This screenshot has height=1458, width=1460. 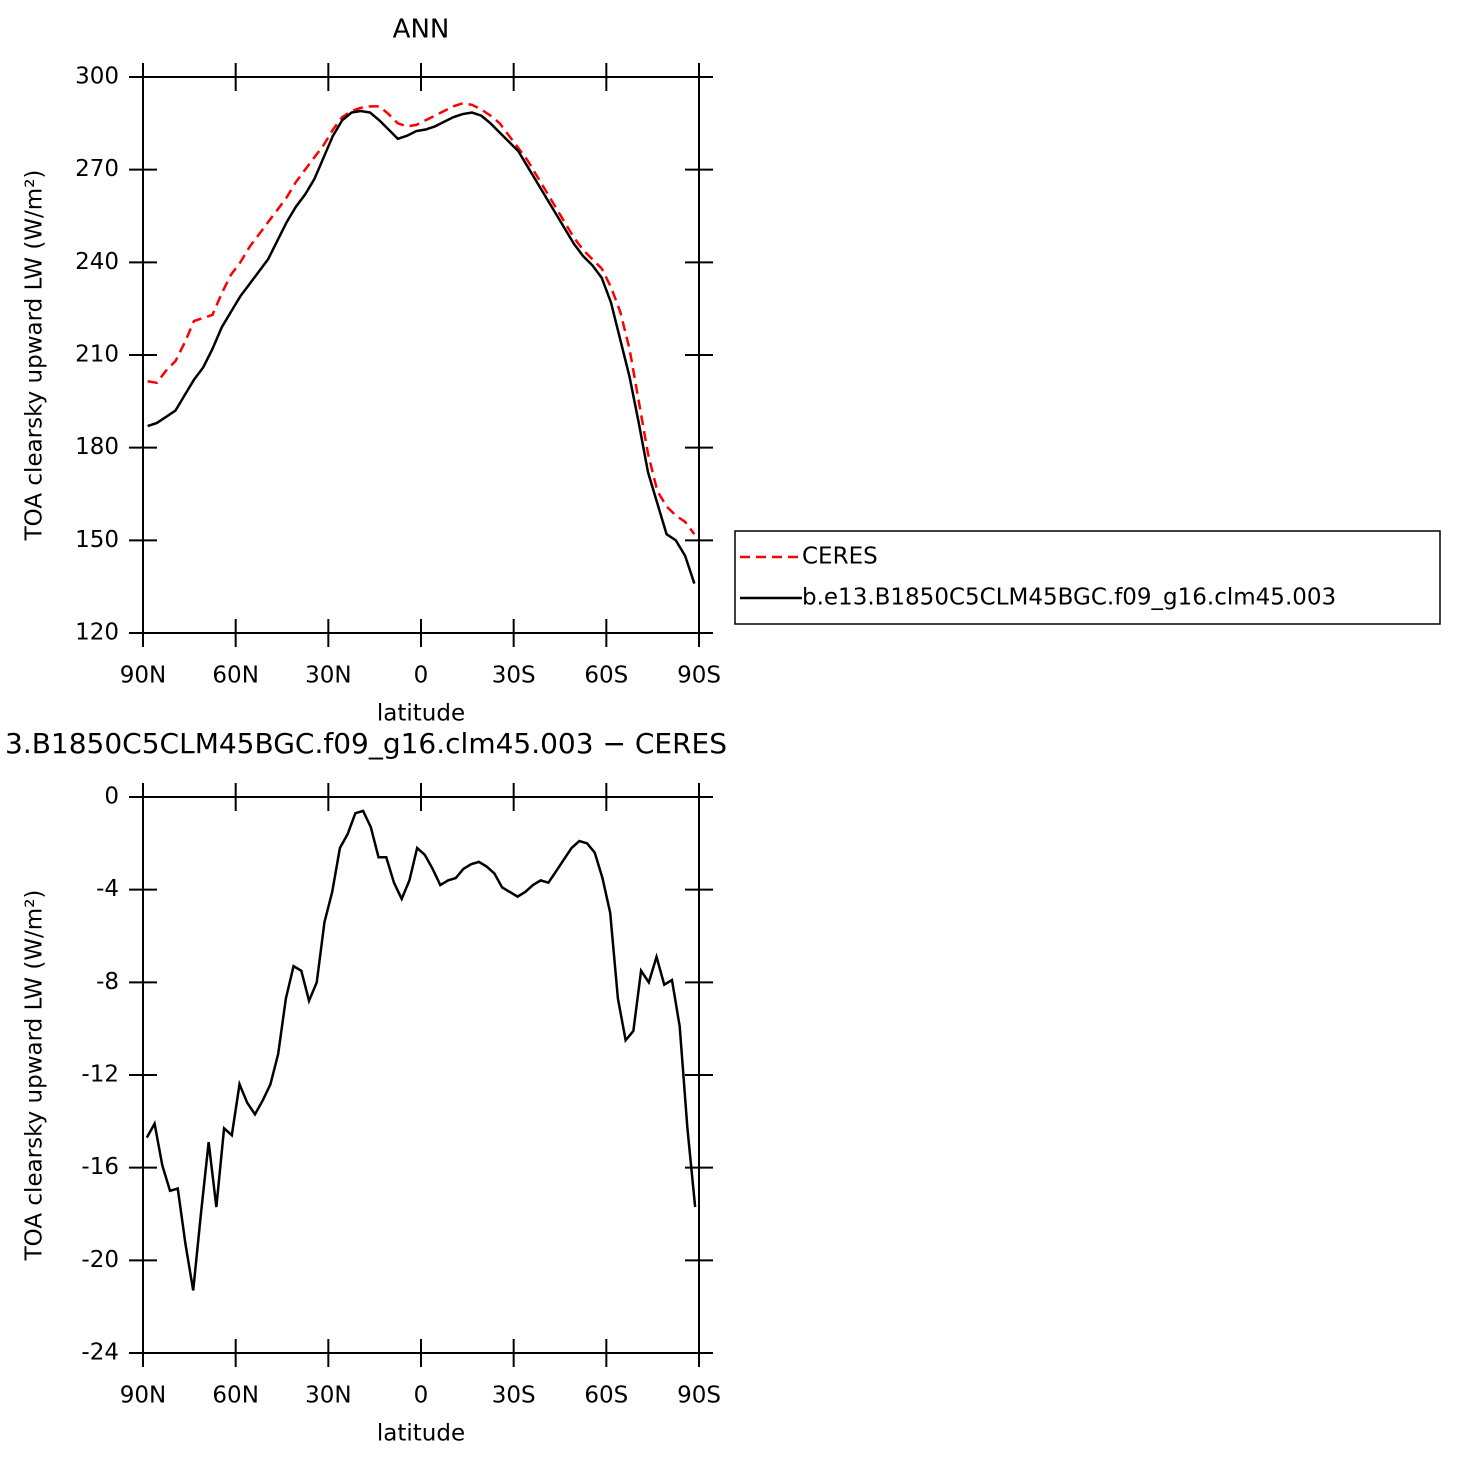 What do you see at coordinates (840, 557) in the screenshot?
I see `legend-label: CERES` at bounding box center [840, 557].